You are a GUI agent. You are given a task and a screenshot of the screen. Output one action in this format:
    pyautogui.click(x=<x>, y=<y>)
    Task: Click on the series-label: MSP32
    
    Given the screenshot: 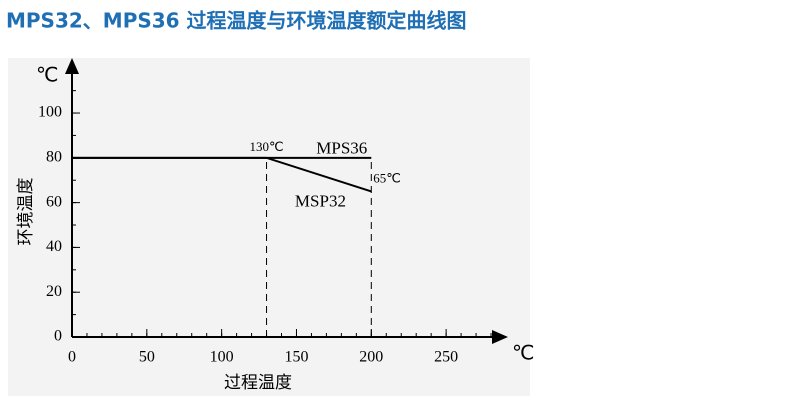 What is the action you would take?
    pyautogui.click(x=320, y=201)
    